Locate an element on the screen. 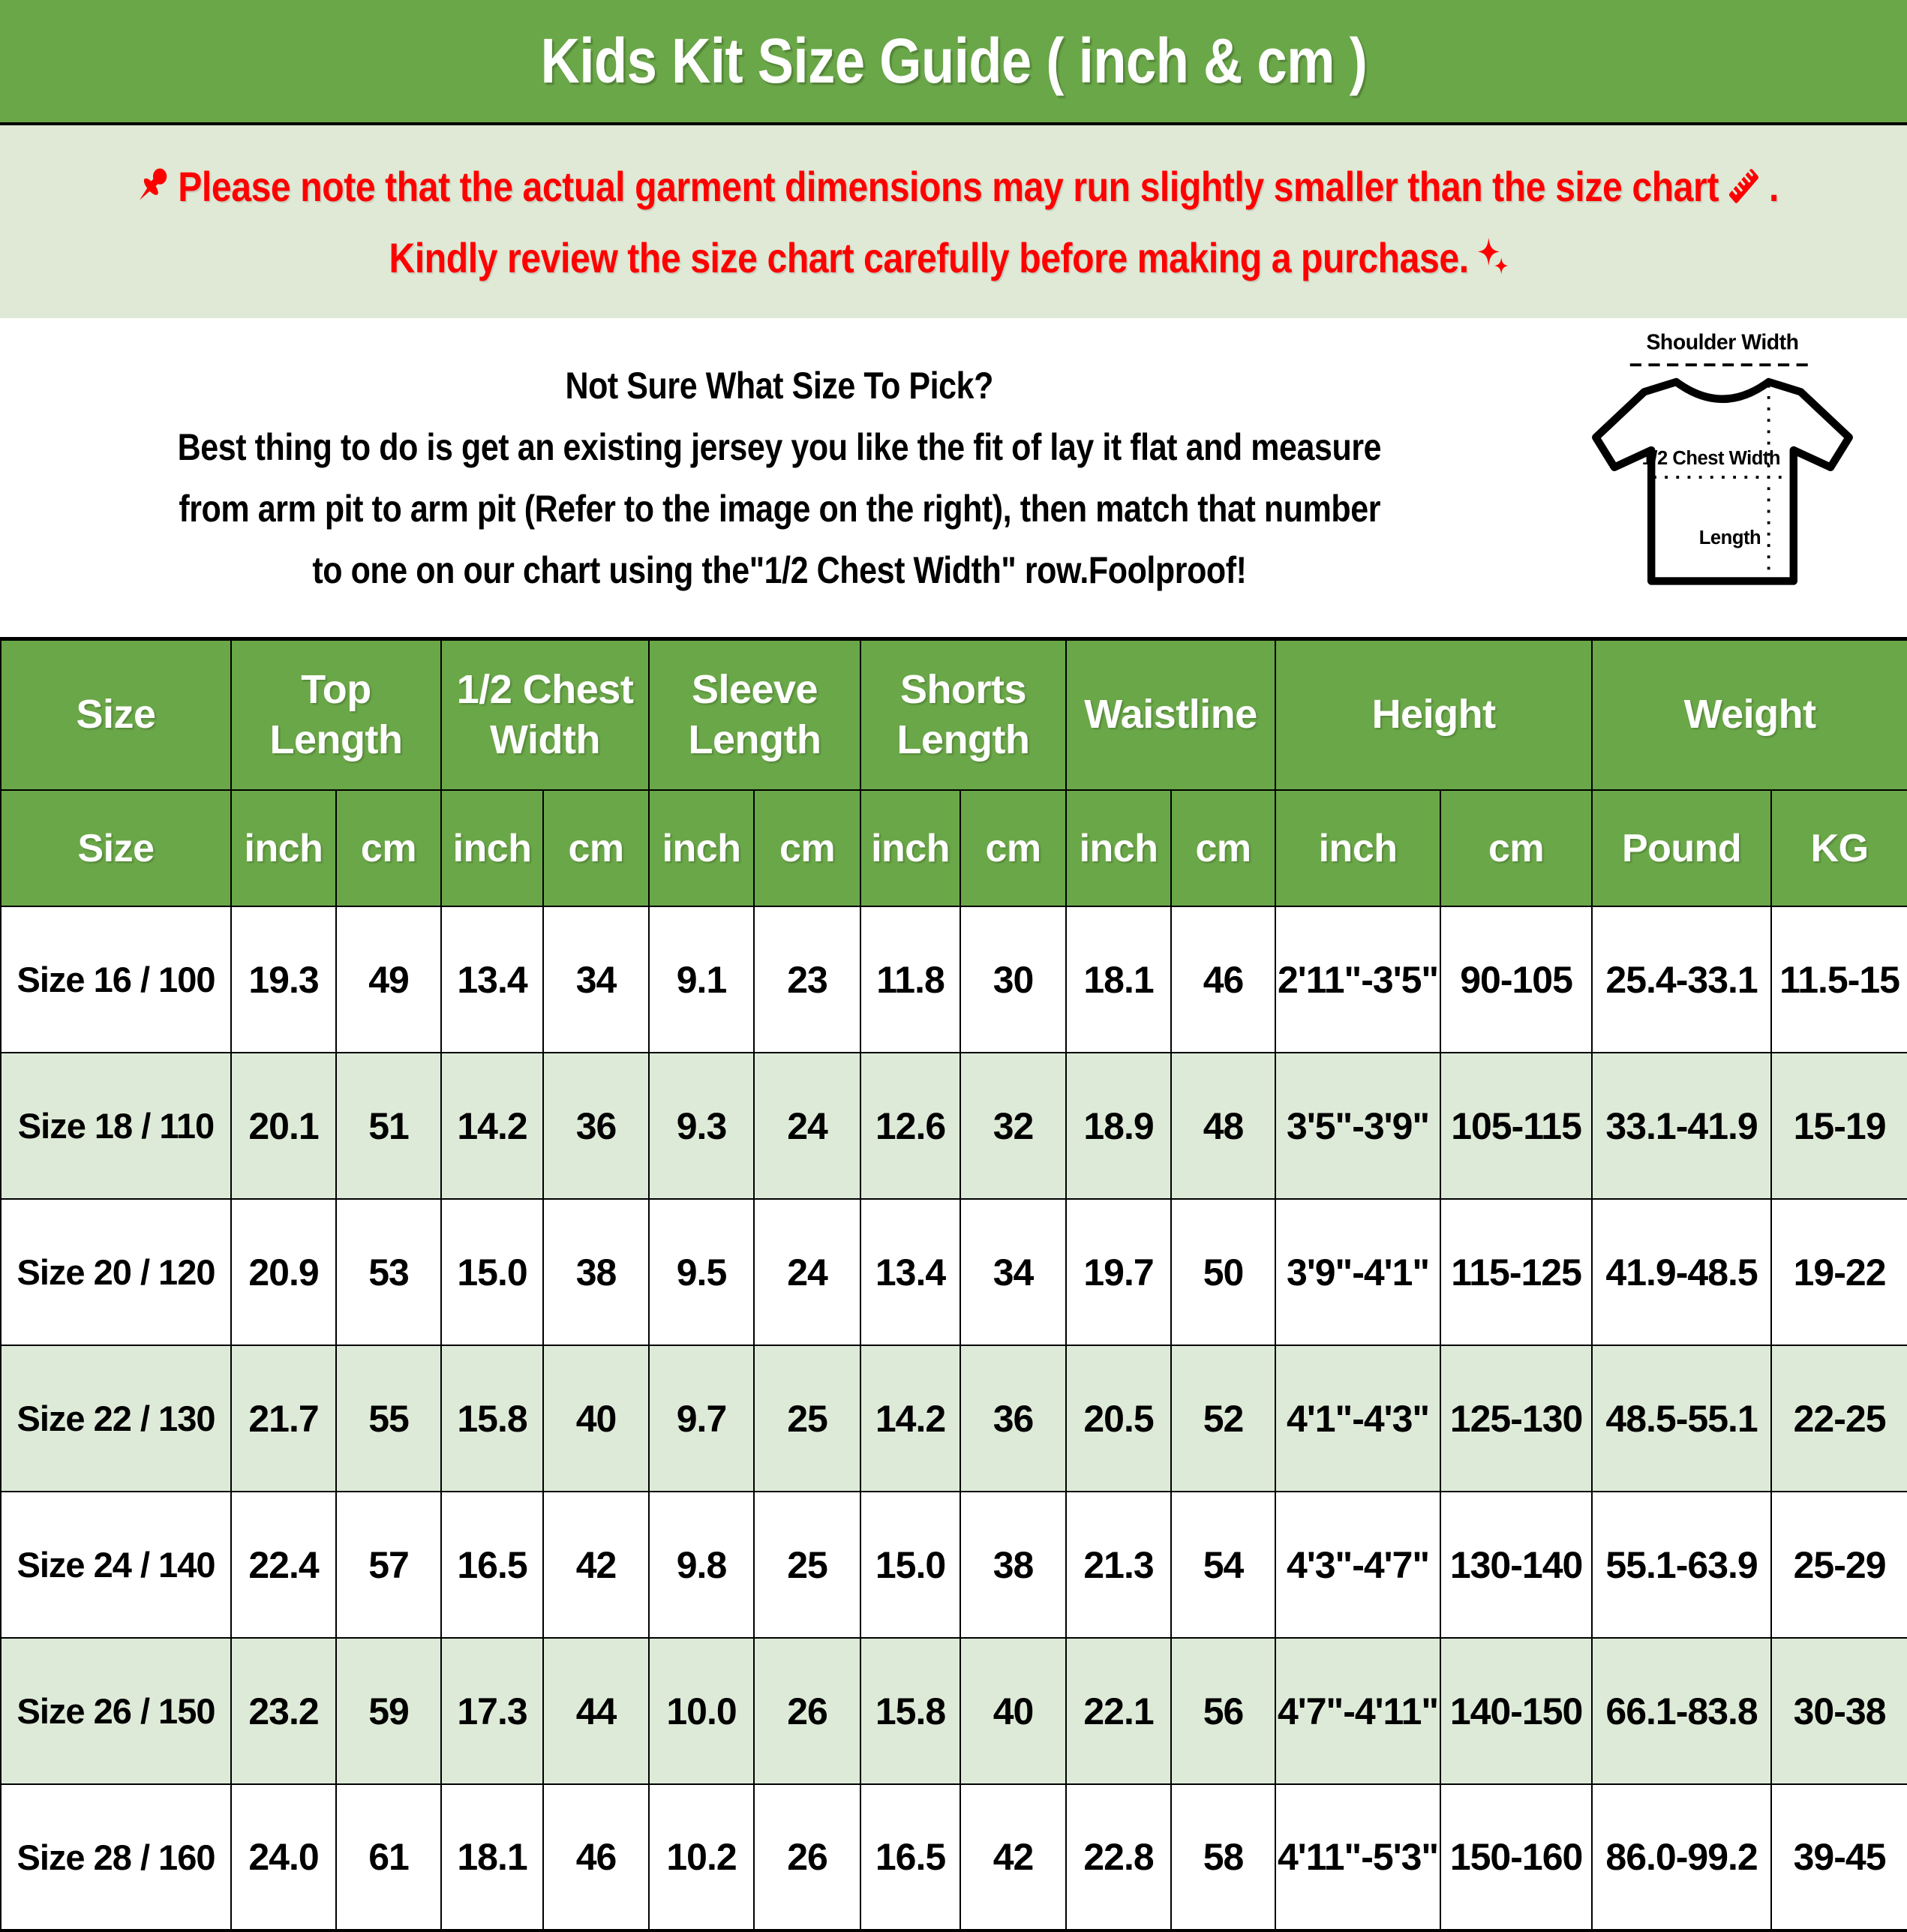 Image resolution: width=1907 pixels, height=1932 pixels. shoulder-width-label: Shoulder Width is located at coordinates (1722, 342).